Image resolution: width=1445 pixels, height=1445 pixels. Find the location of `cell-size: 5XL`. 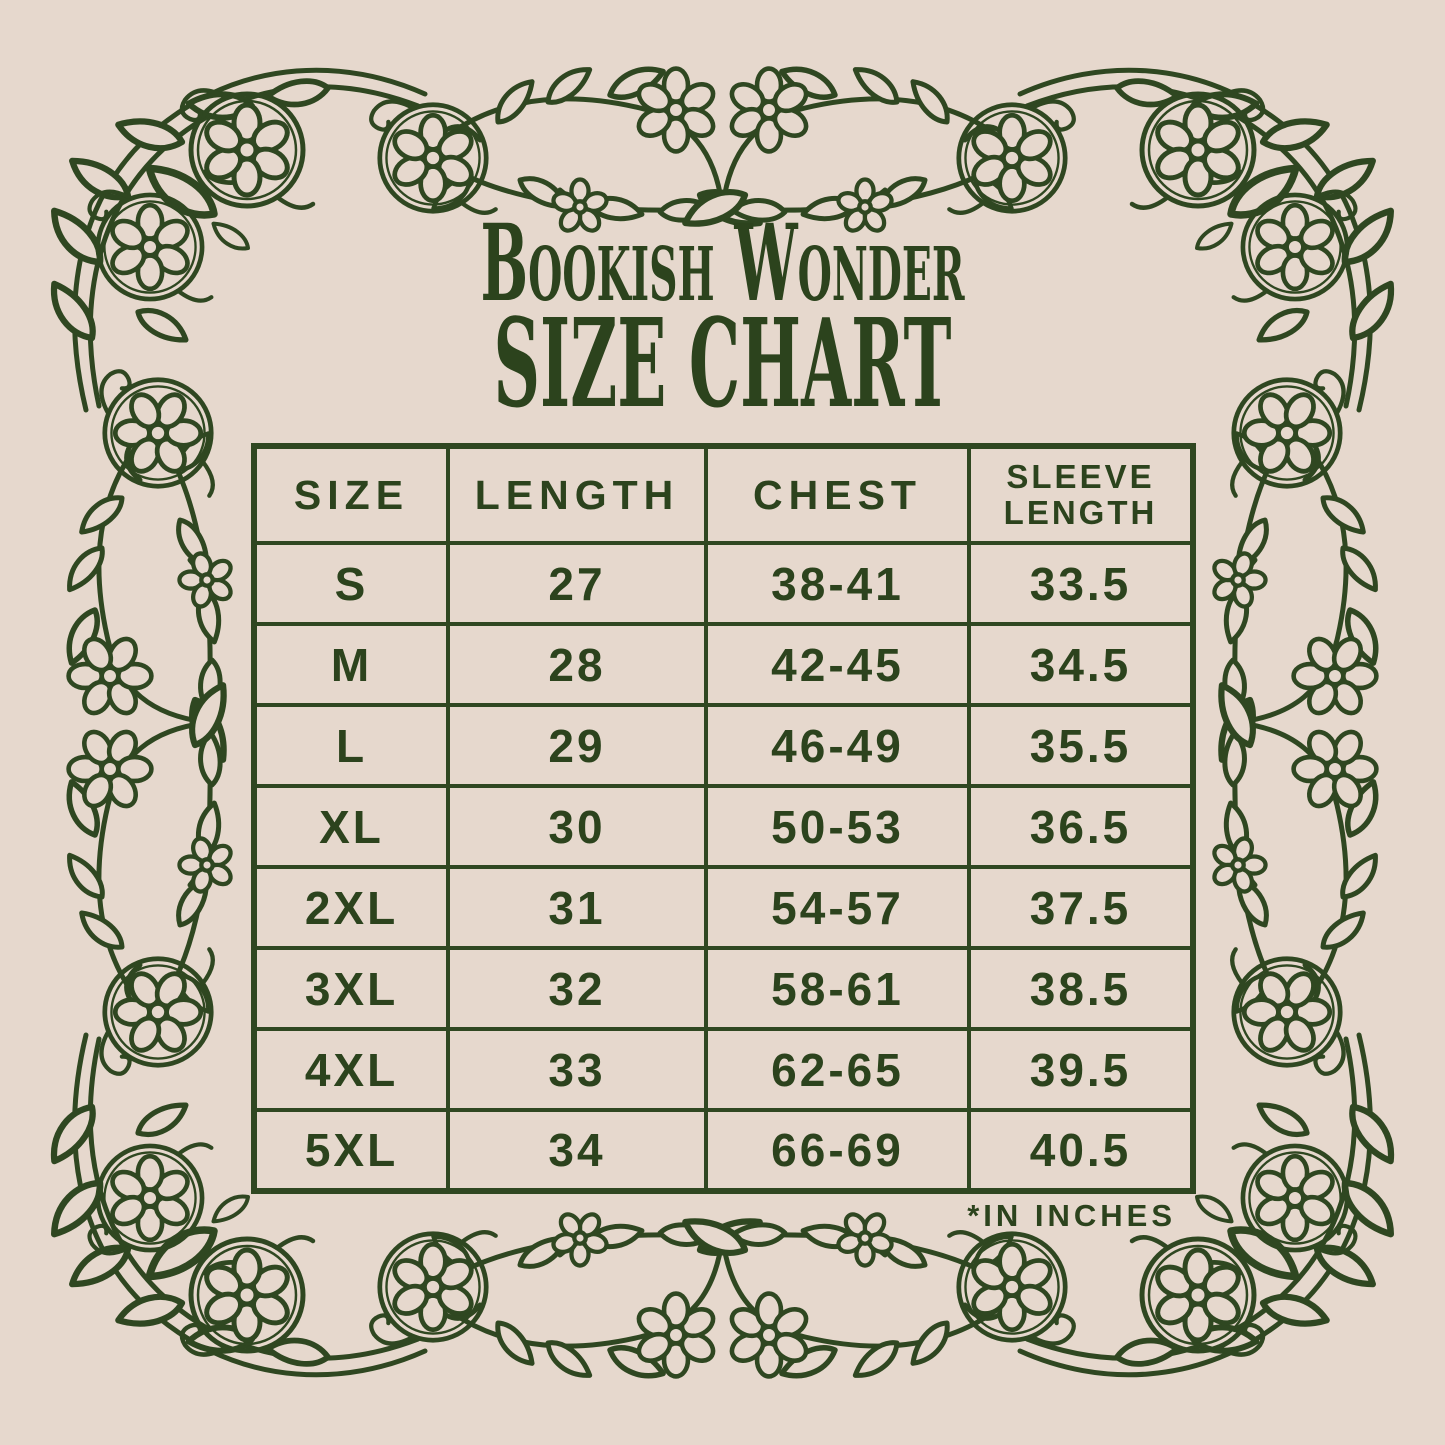

cell-size: 5XL is located at coordinates (351, 1150).